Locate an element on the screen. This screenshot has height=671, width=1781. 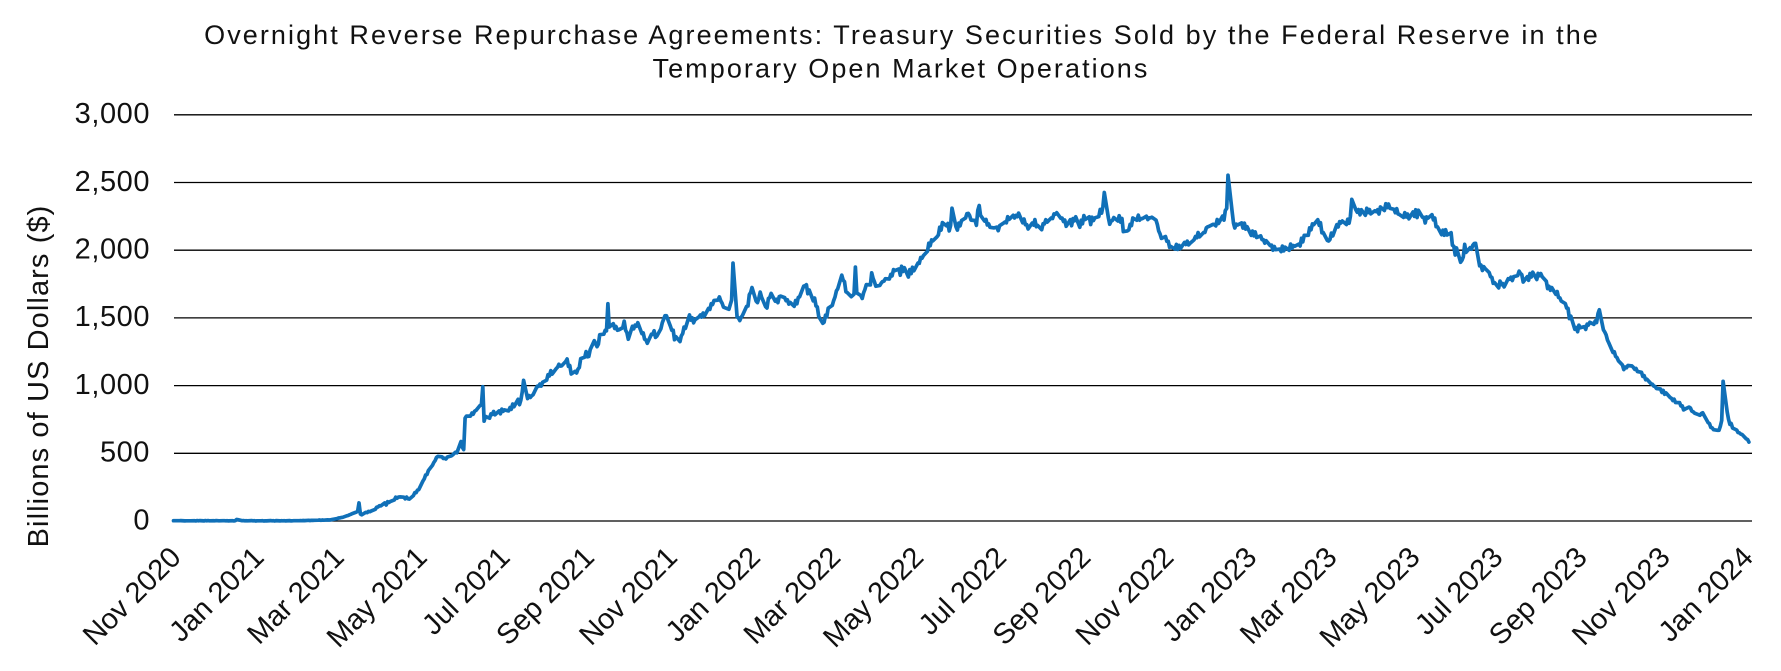
svg-text: 2,500 is located at coordinates (112, 182).